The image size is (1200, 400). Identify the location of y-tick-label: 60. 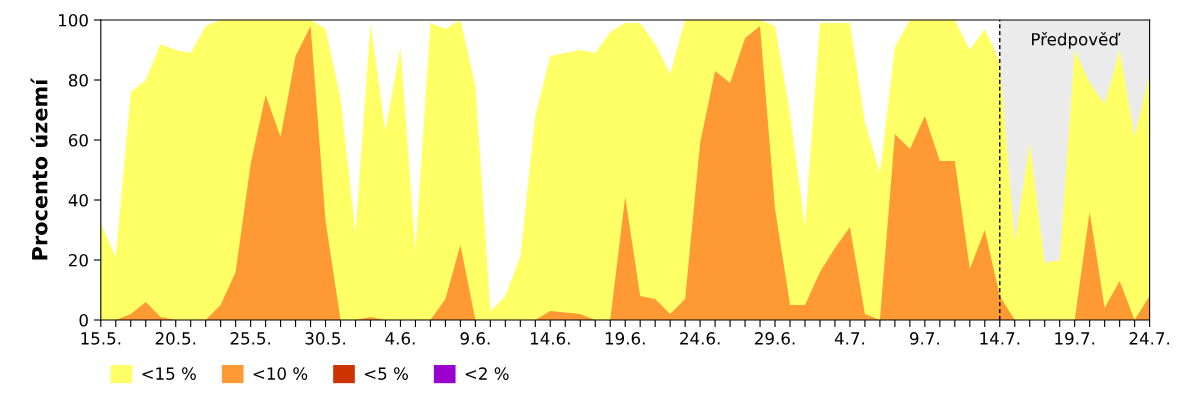
(78, 140).